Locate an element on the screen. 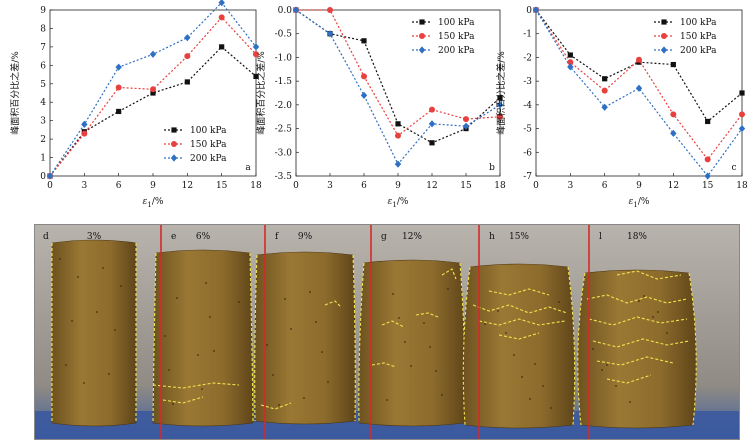 The image size is (752, 448). panel-letter: b is located at coordinates (492, 168).